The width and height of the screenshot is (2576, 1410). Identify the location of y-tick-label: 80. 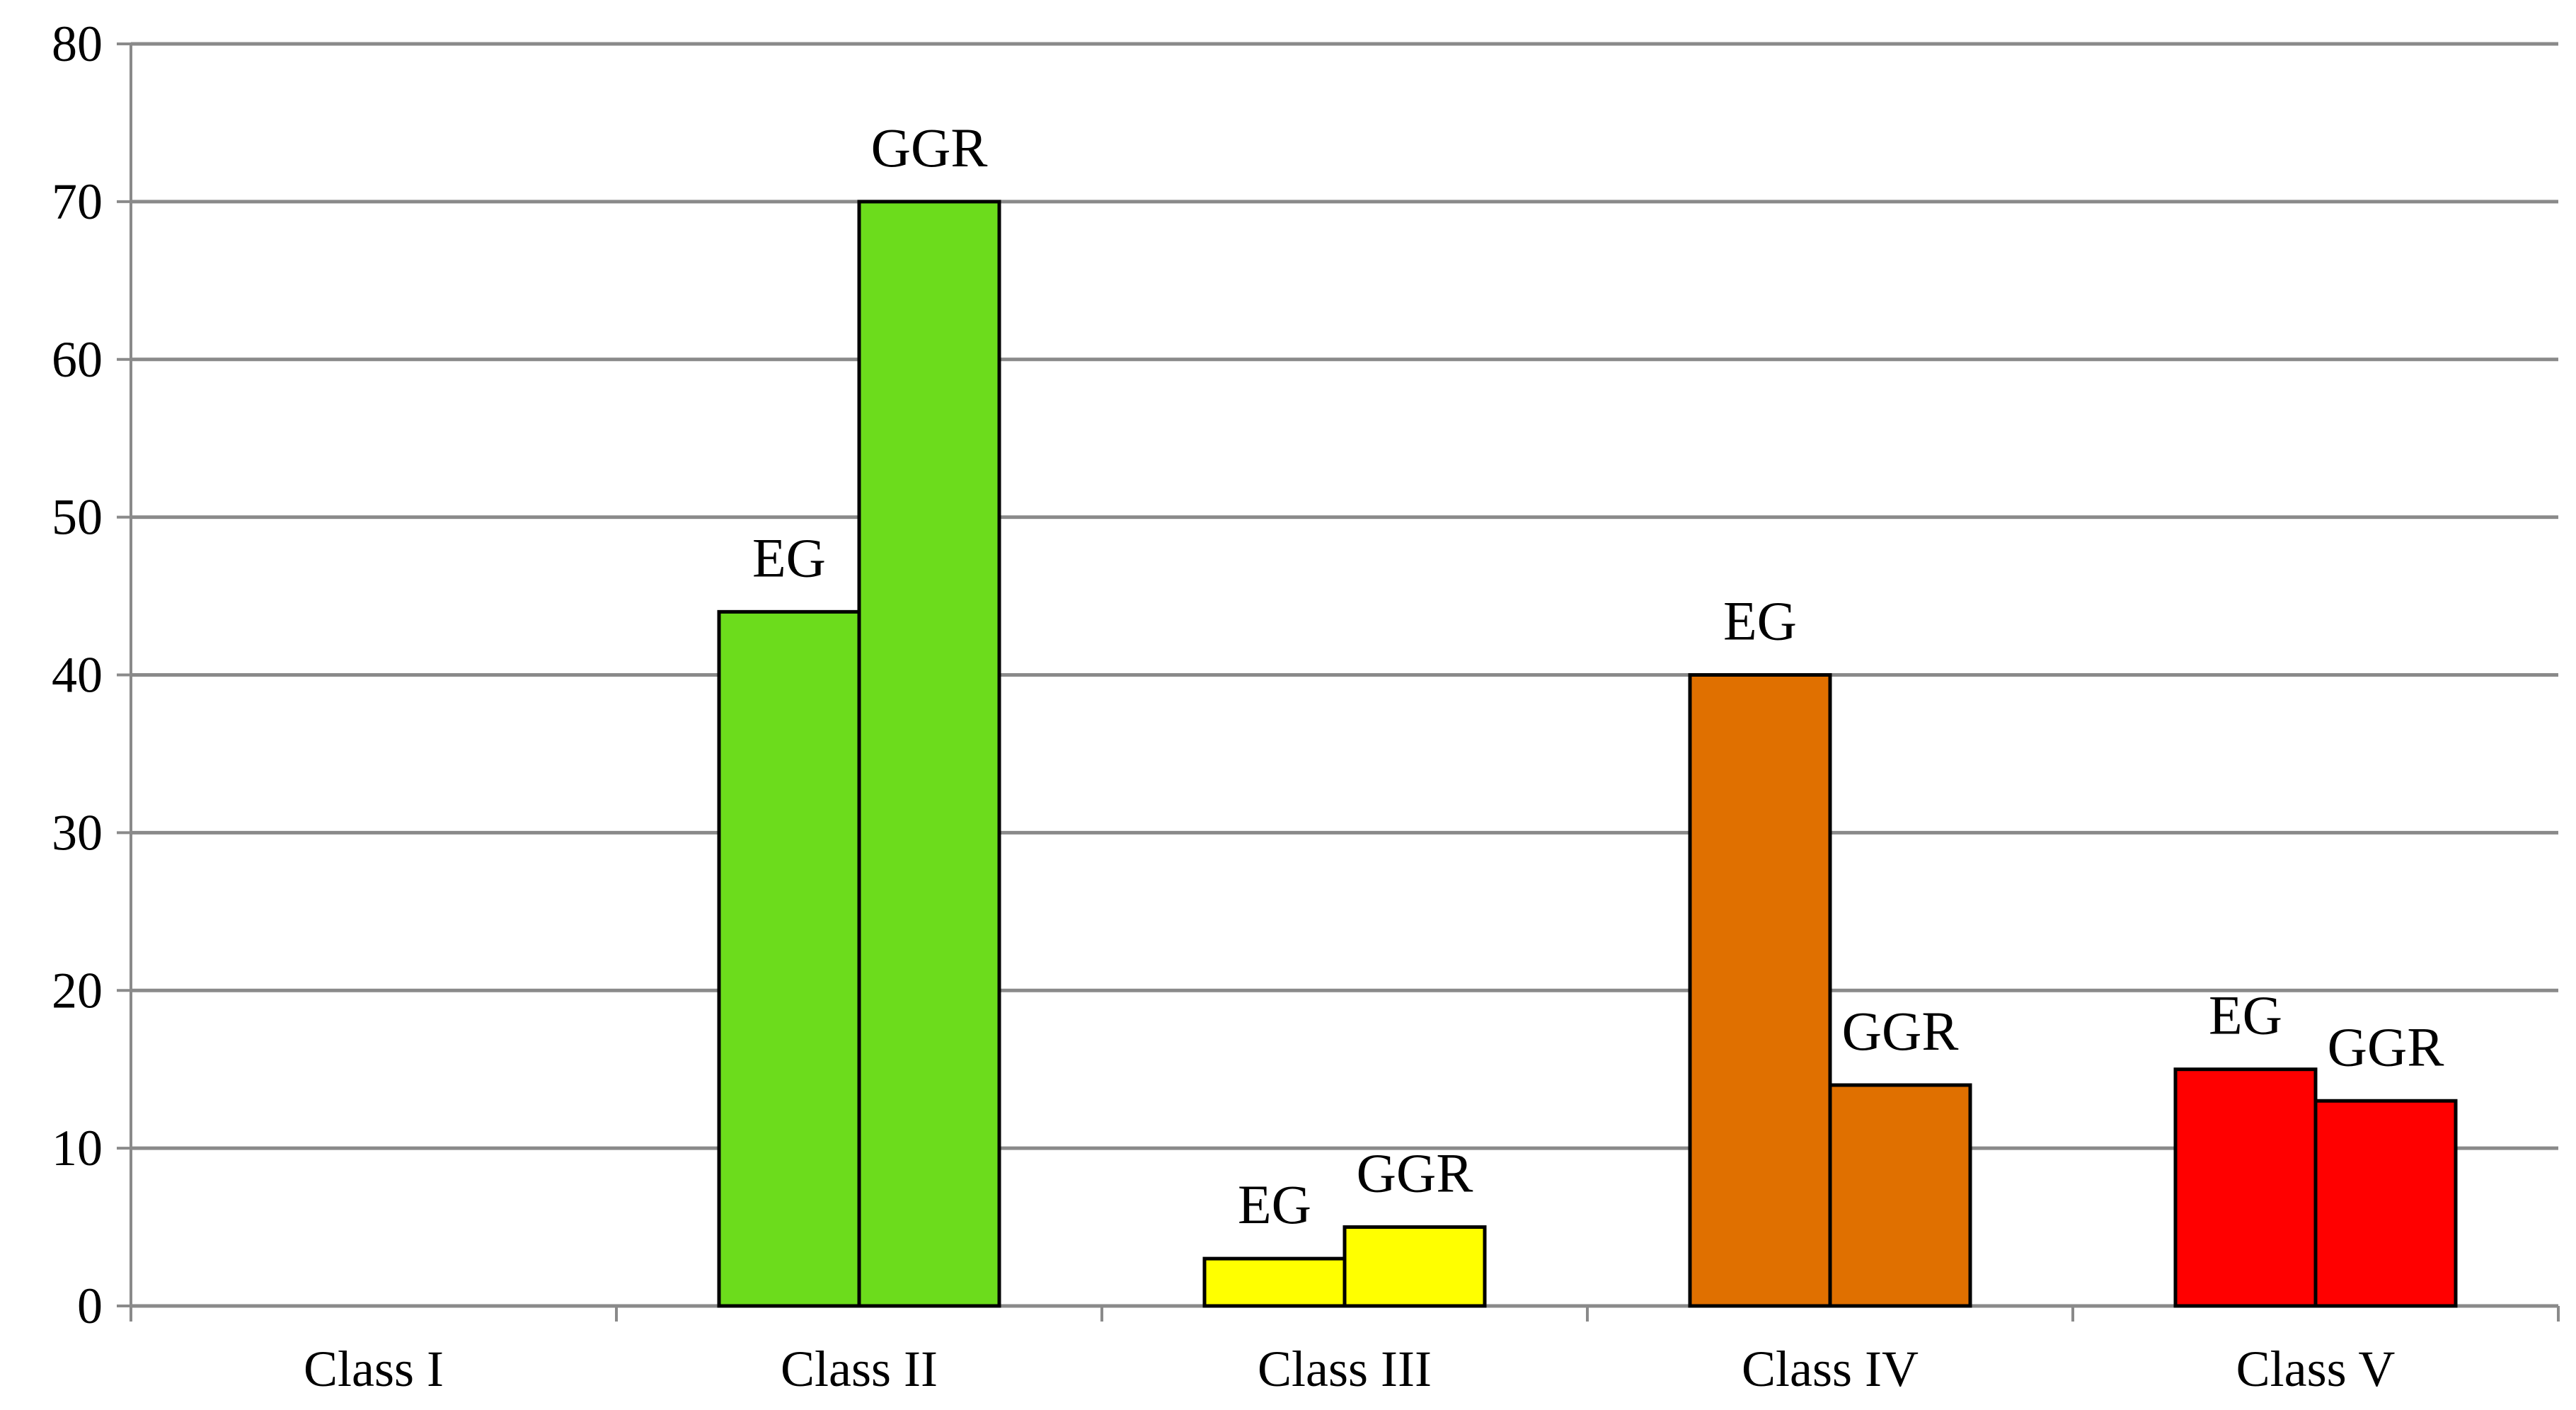
(77, 44).